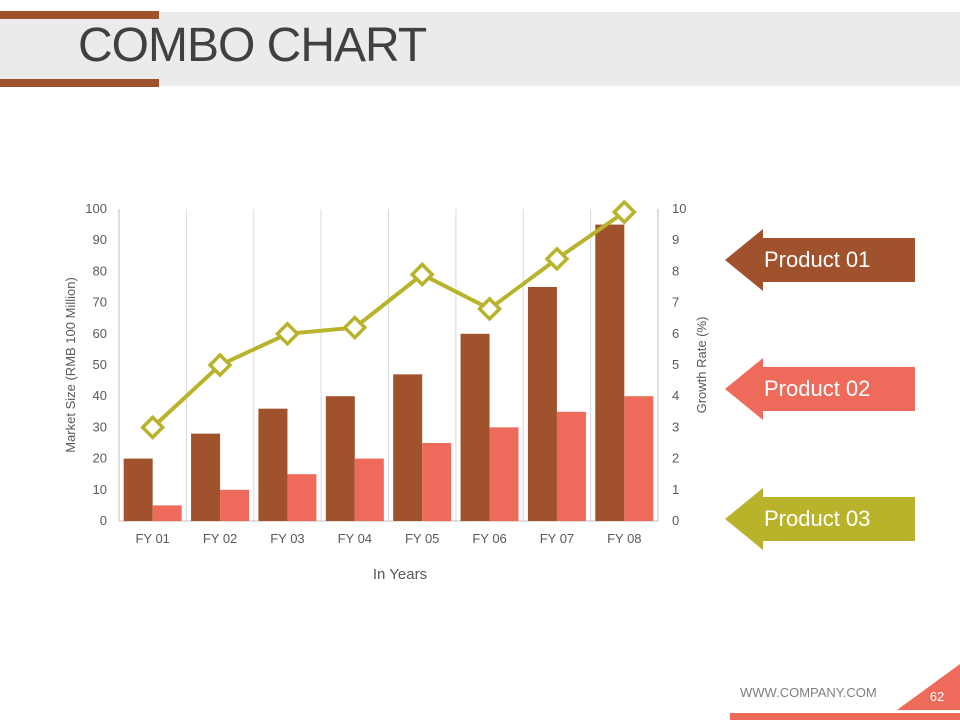  I want to click on y-tick-label: 30, so click(100, 426).